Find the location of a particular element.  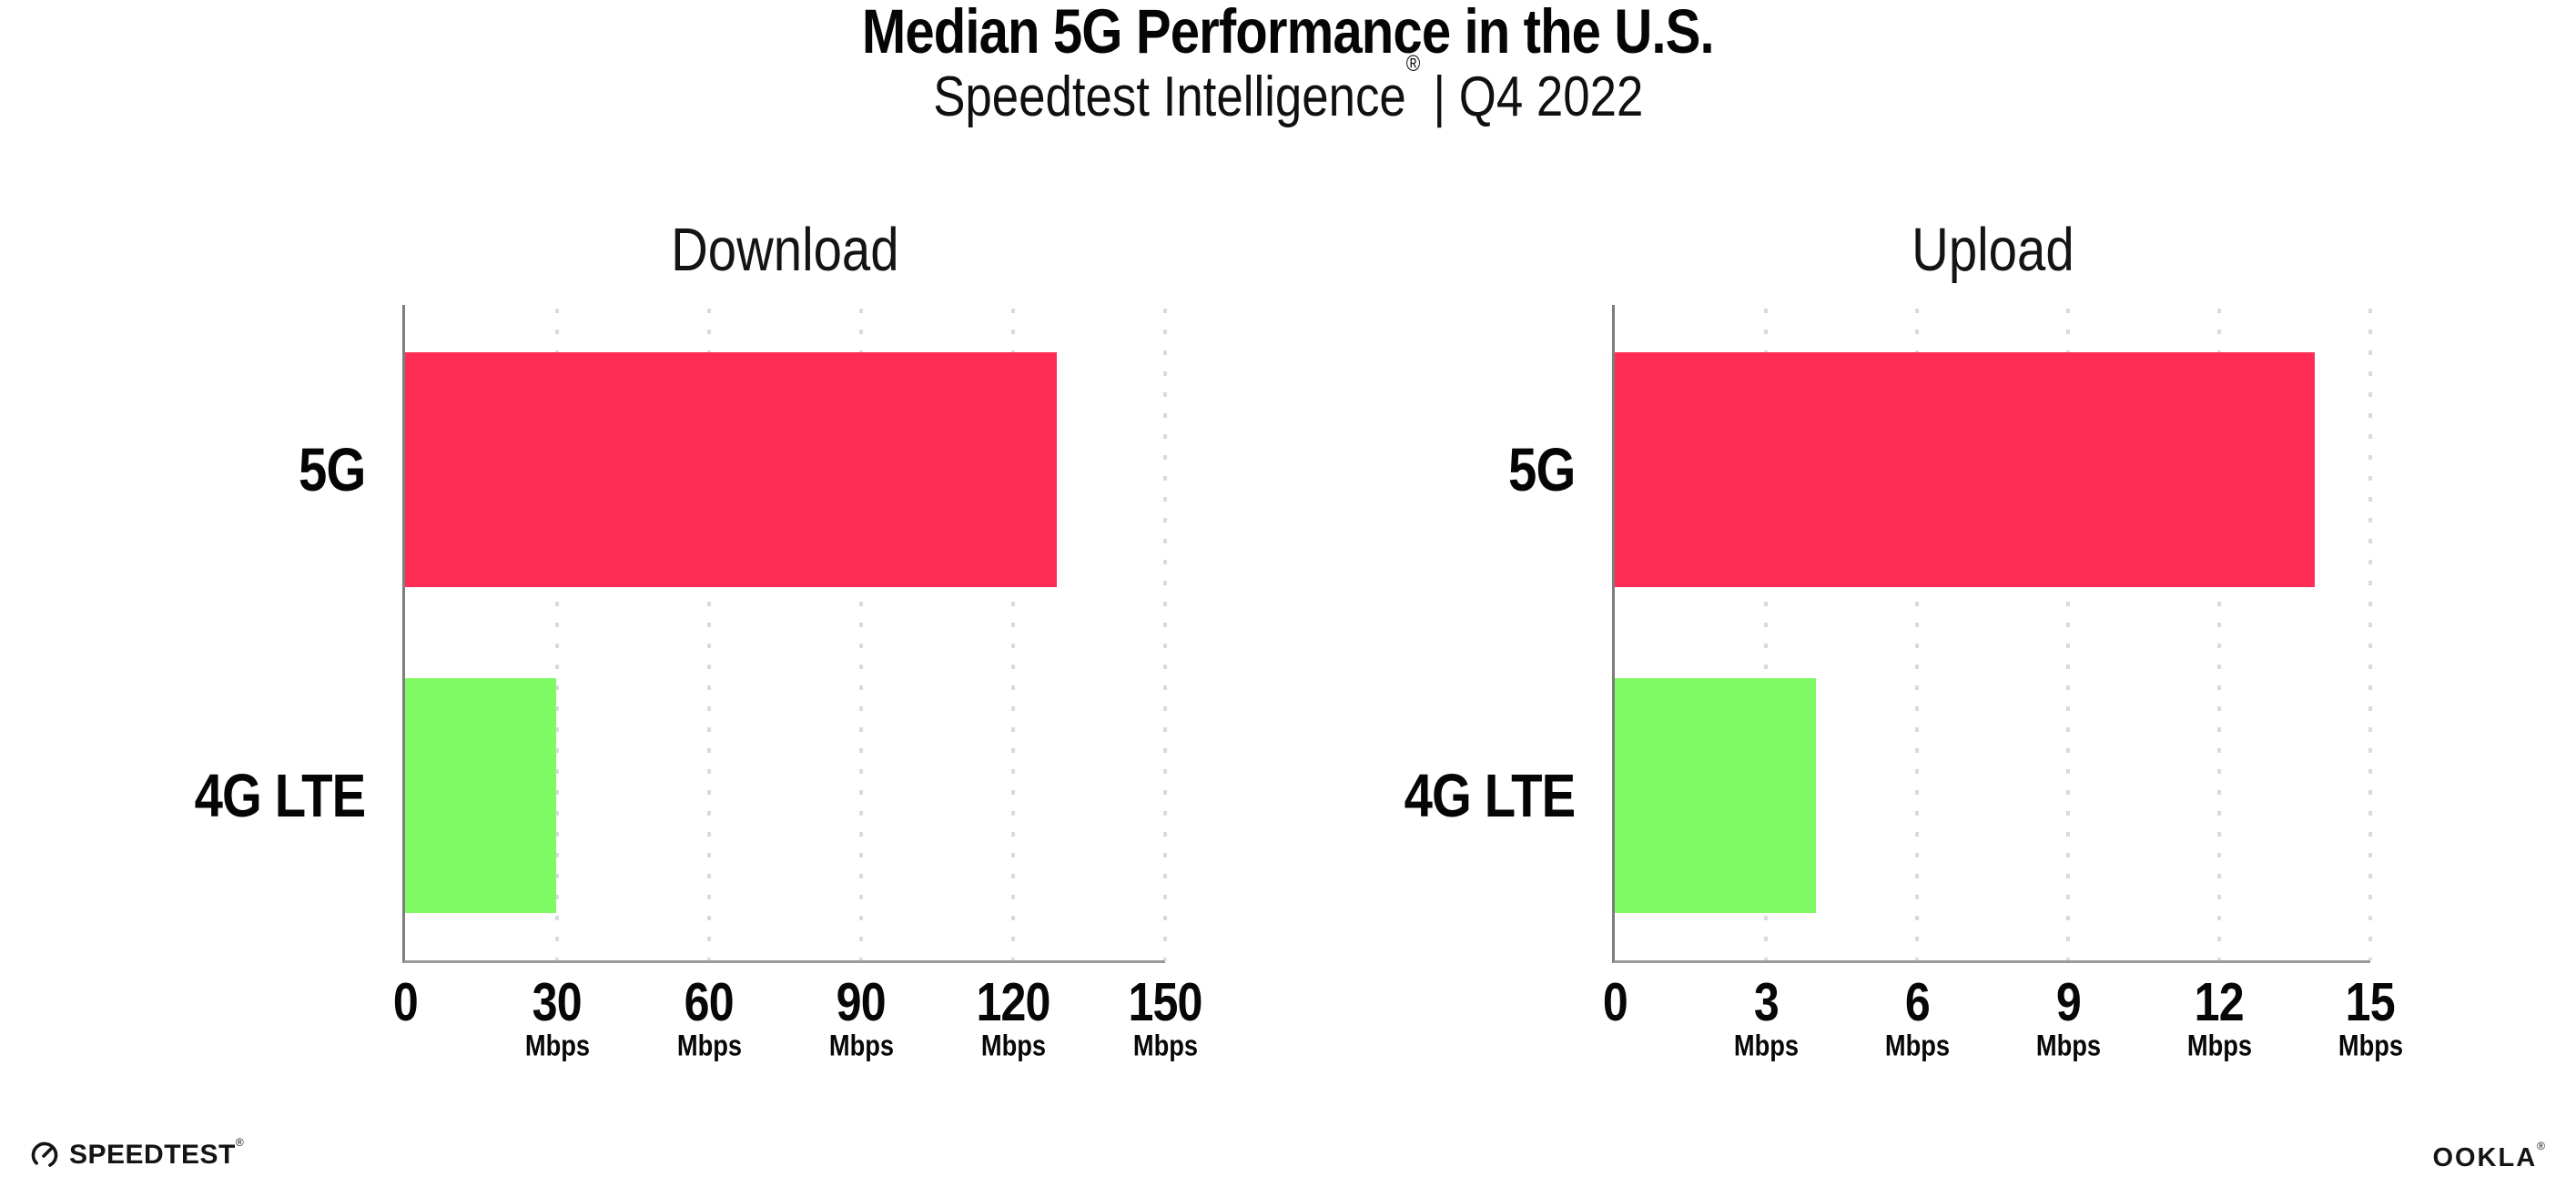

chart-title-text: Upload is located at coordinates (1992, 250).